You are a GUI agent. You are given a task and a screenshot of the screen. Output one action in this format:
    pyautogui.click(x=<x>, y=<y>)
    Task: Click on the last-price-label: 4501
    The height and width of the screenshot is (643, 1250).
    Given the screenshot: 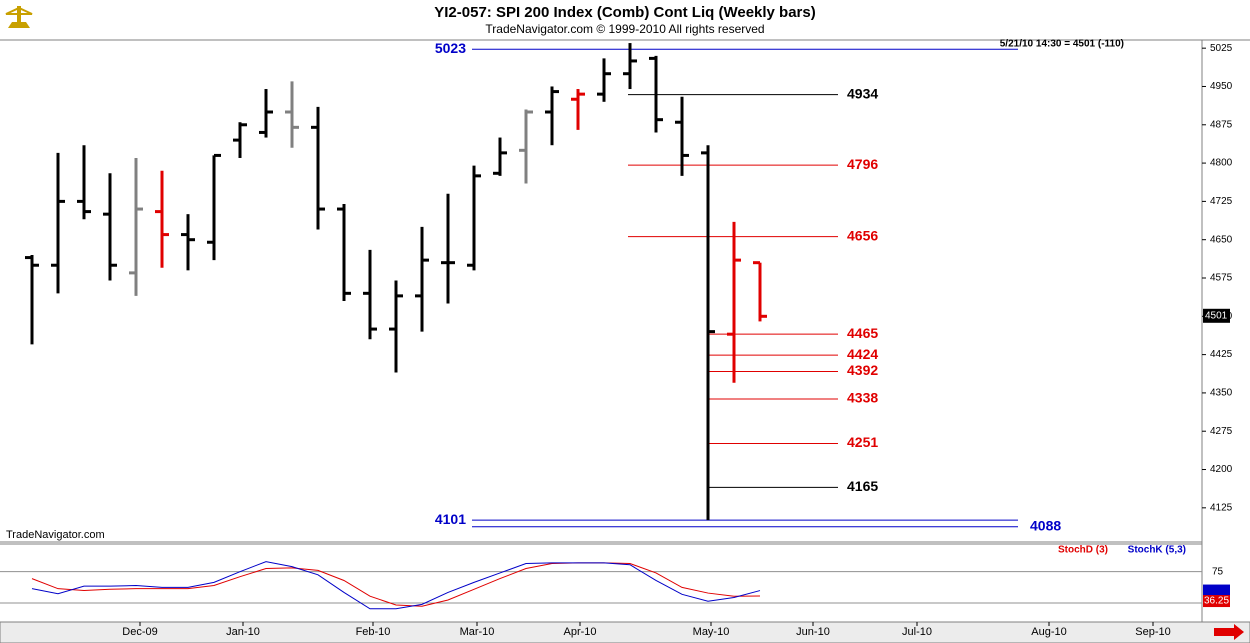 What is the action you would take?
    pyautogui.click(x=1216, y=315)
    